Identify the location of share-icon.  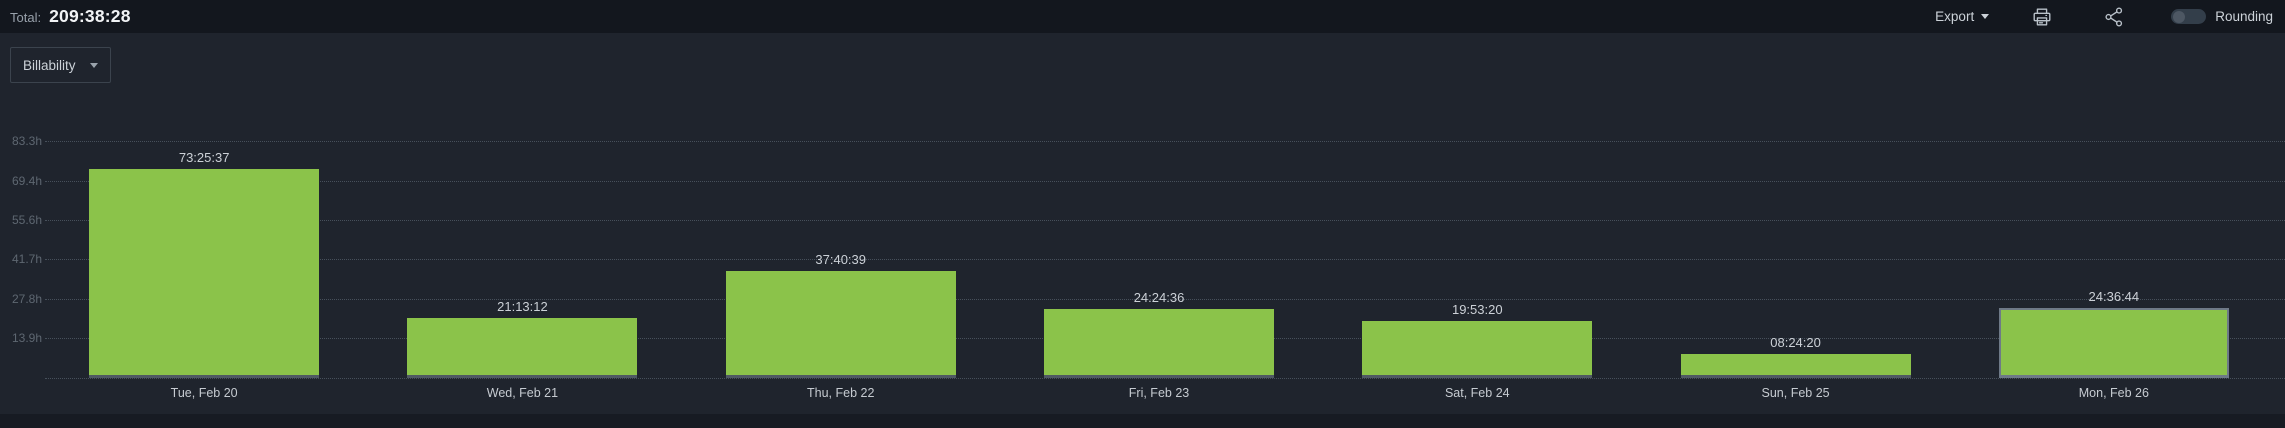
(2114, 17).